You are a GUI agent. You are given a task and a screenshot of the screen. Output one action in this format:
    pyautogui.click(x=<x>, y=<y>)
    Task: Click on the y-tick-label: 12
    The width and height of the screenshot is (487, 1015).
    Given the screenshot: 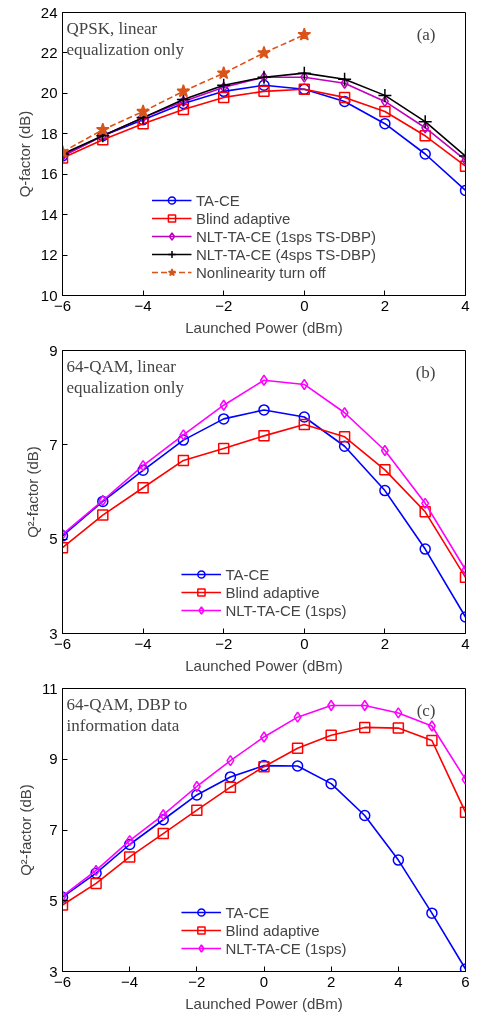 What is the action you would take?
    pyautogui.click(x=49, y=255)
    